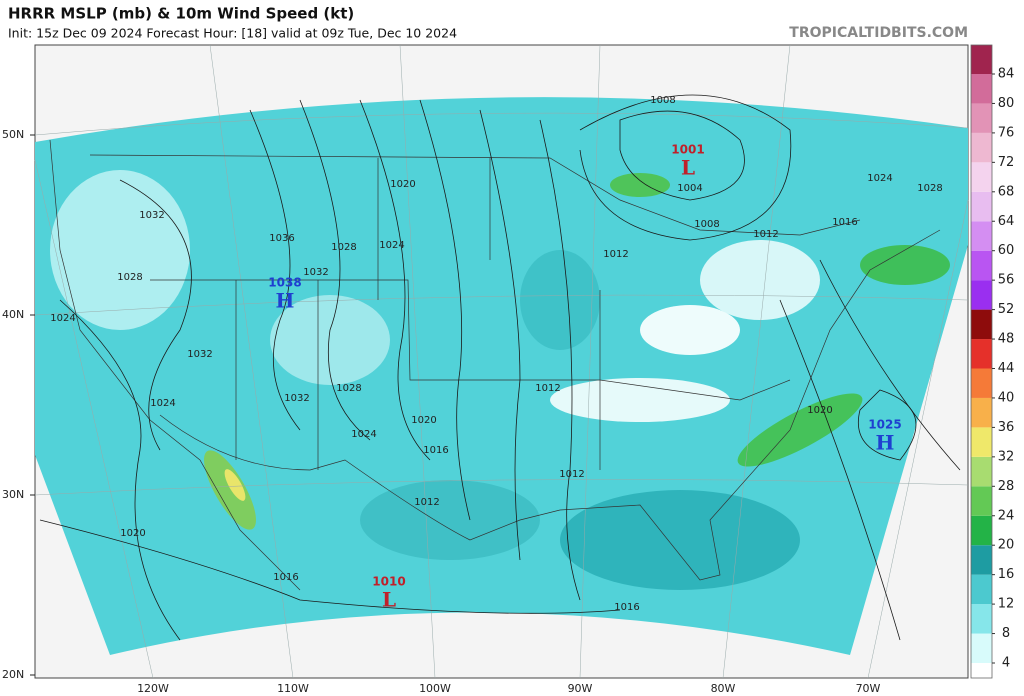 This screenshot has height=696, width=1024. I want to click on colorbar-label: 80, so click(1006, 103).